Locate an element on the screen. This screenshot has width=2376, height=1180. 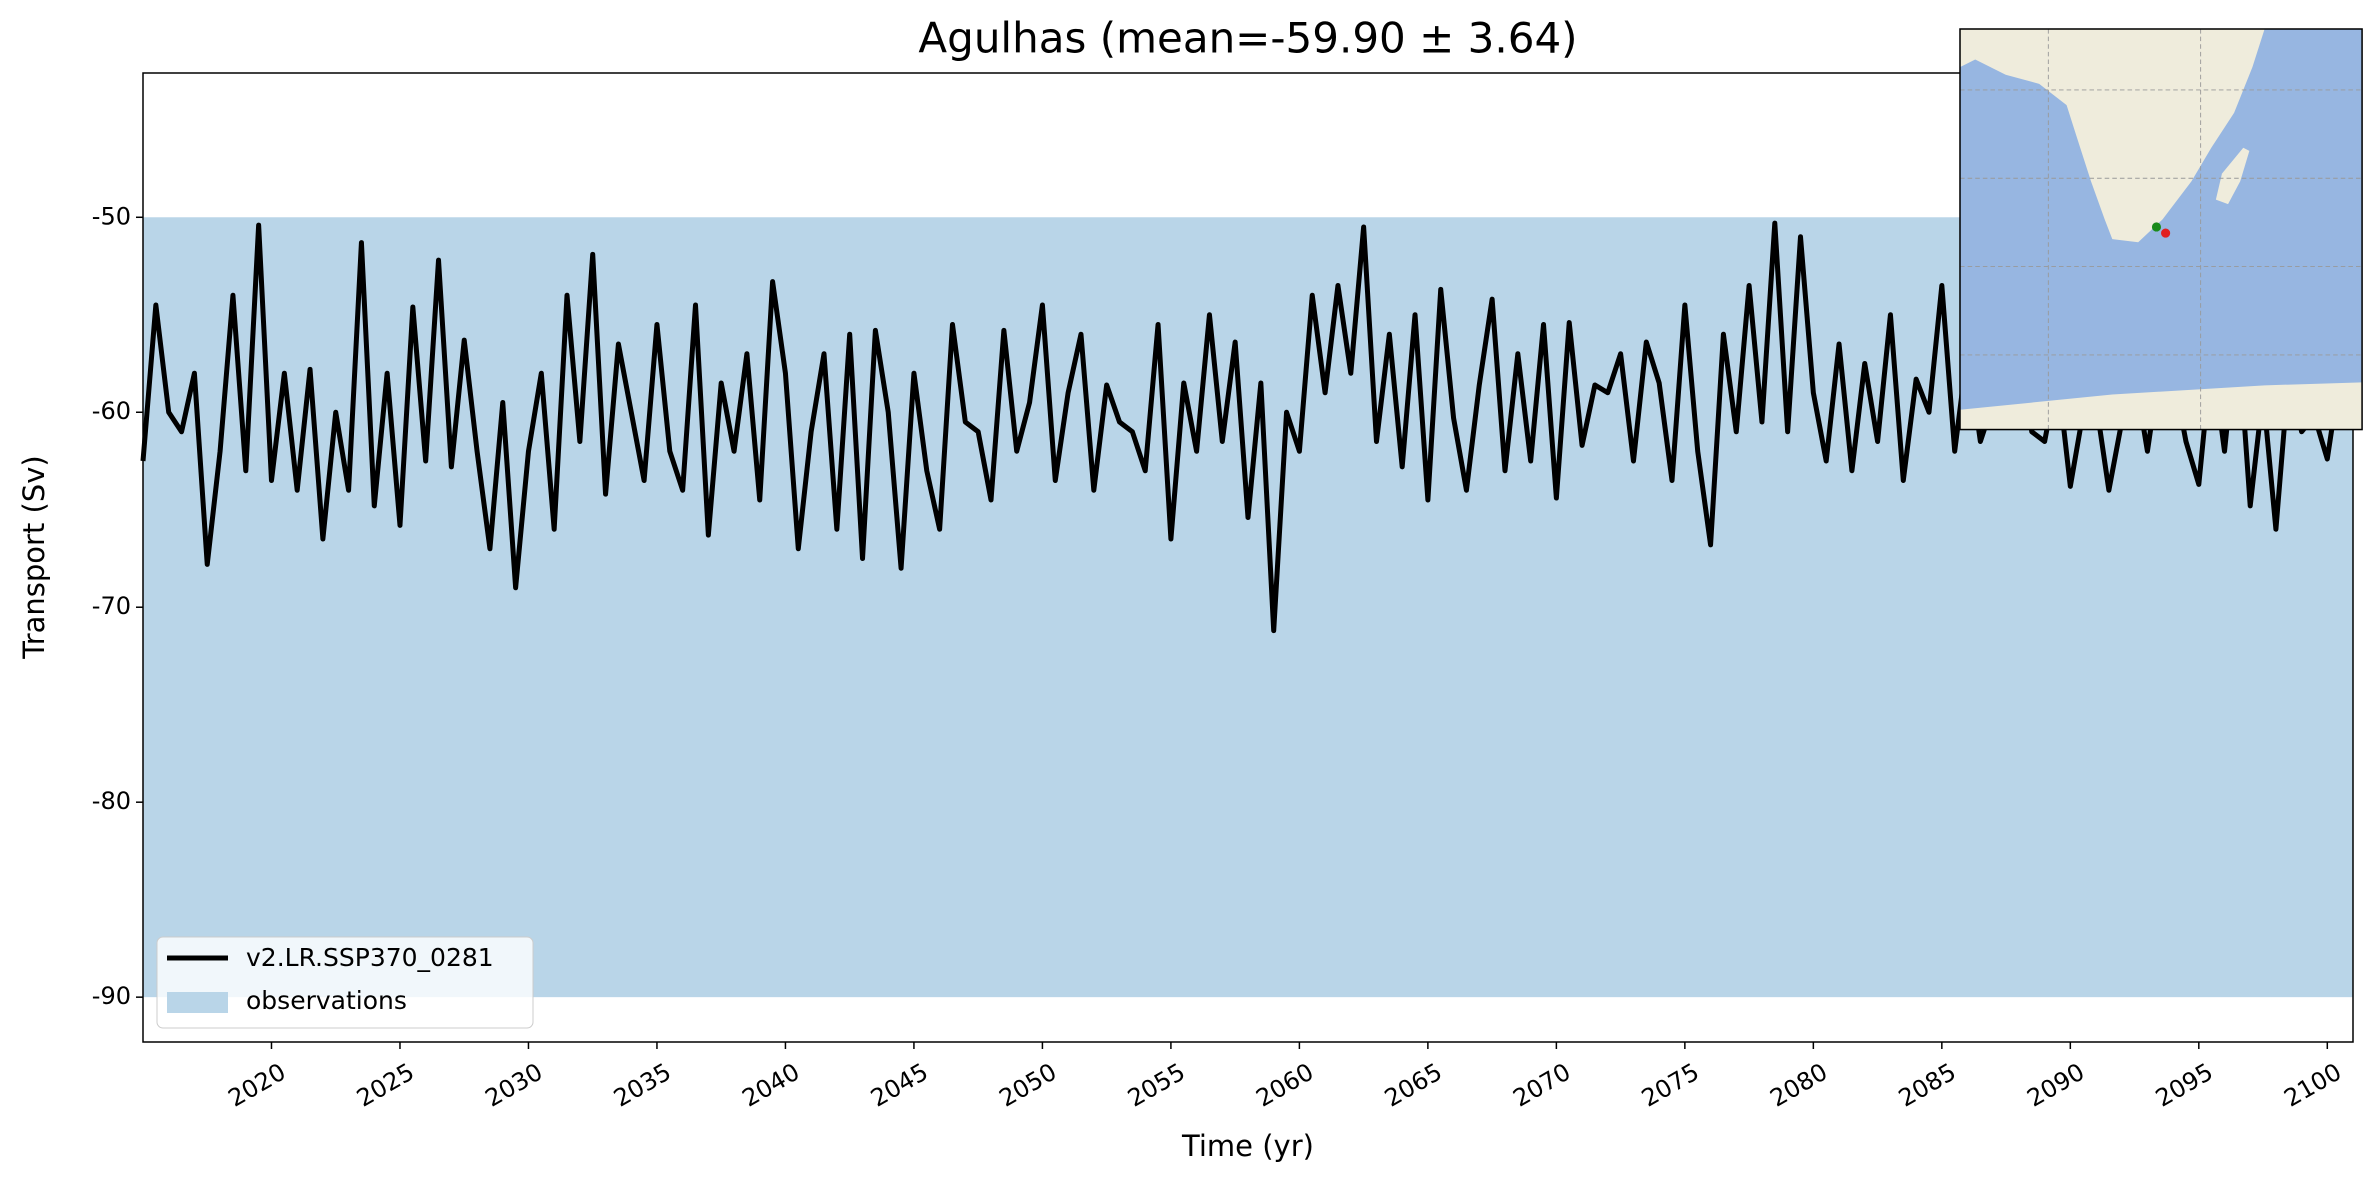
x-tick-label: 2055 is located at coordinates (1156, 1085).